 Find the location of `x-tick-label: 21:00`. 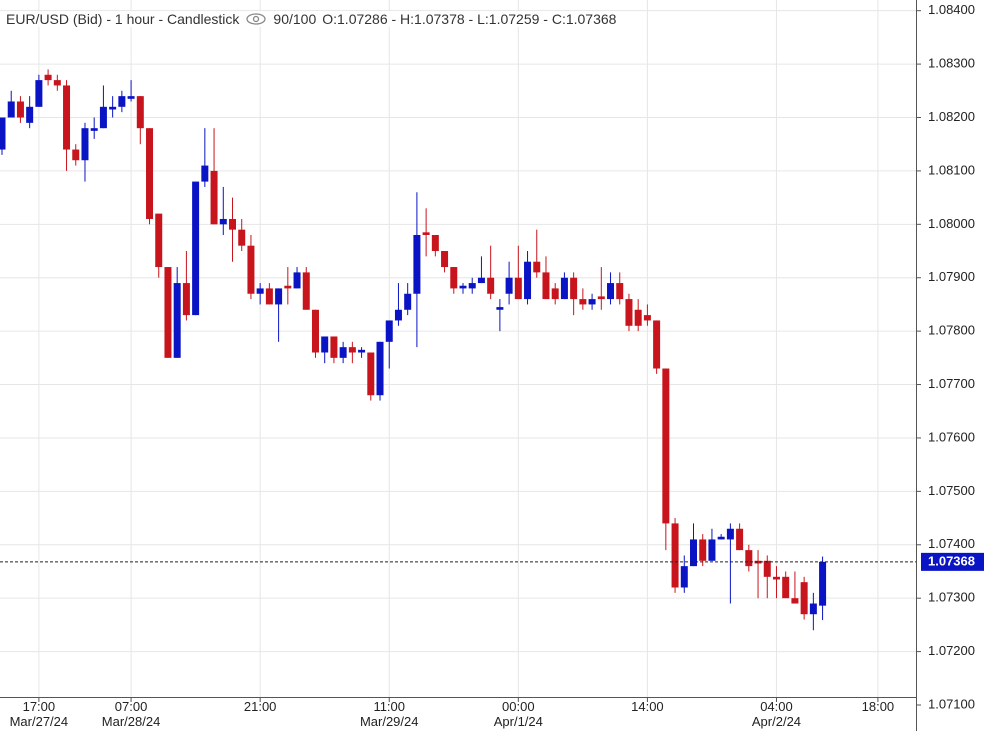

x-tick-label: 21:00 is located at coordinates (260, 706).